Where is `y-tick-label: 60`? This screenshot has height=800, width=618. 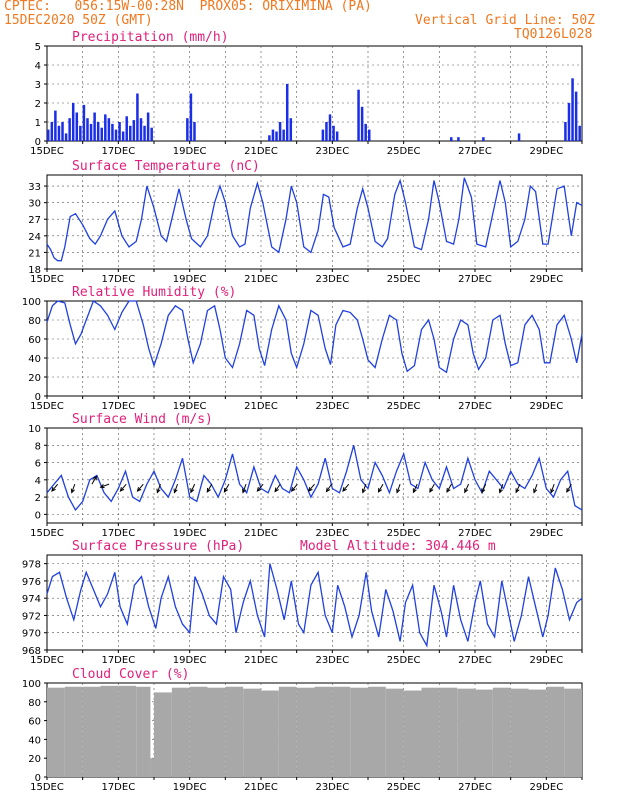 y-tick-label: 60 is located at coordinates (34, 340).